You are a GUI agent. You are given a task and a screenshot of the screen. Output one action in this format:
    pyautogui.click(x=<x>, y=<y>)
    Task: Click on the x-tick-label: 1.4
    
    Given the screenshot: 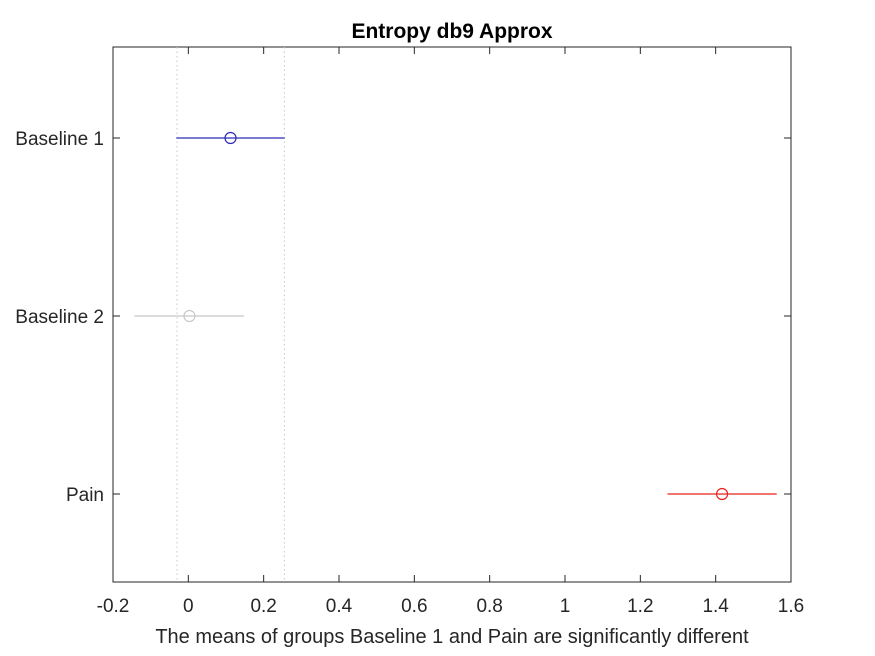 What is the action you would take?
    pyautogui.click(x=715, y=606)
    